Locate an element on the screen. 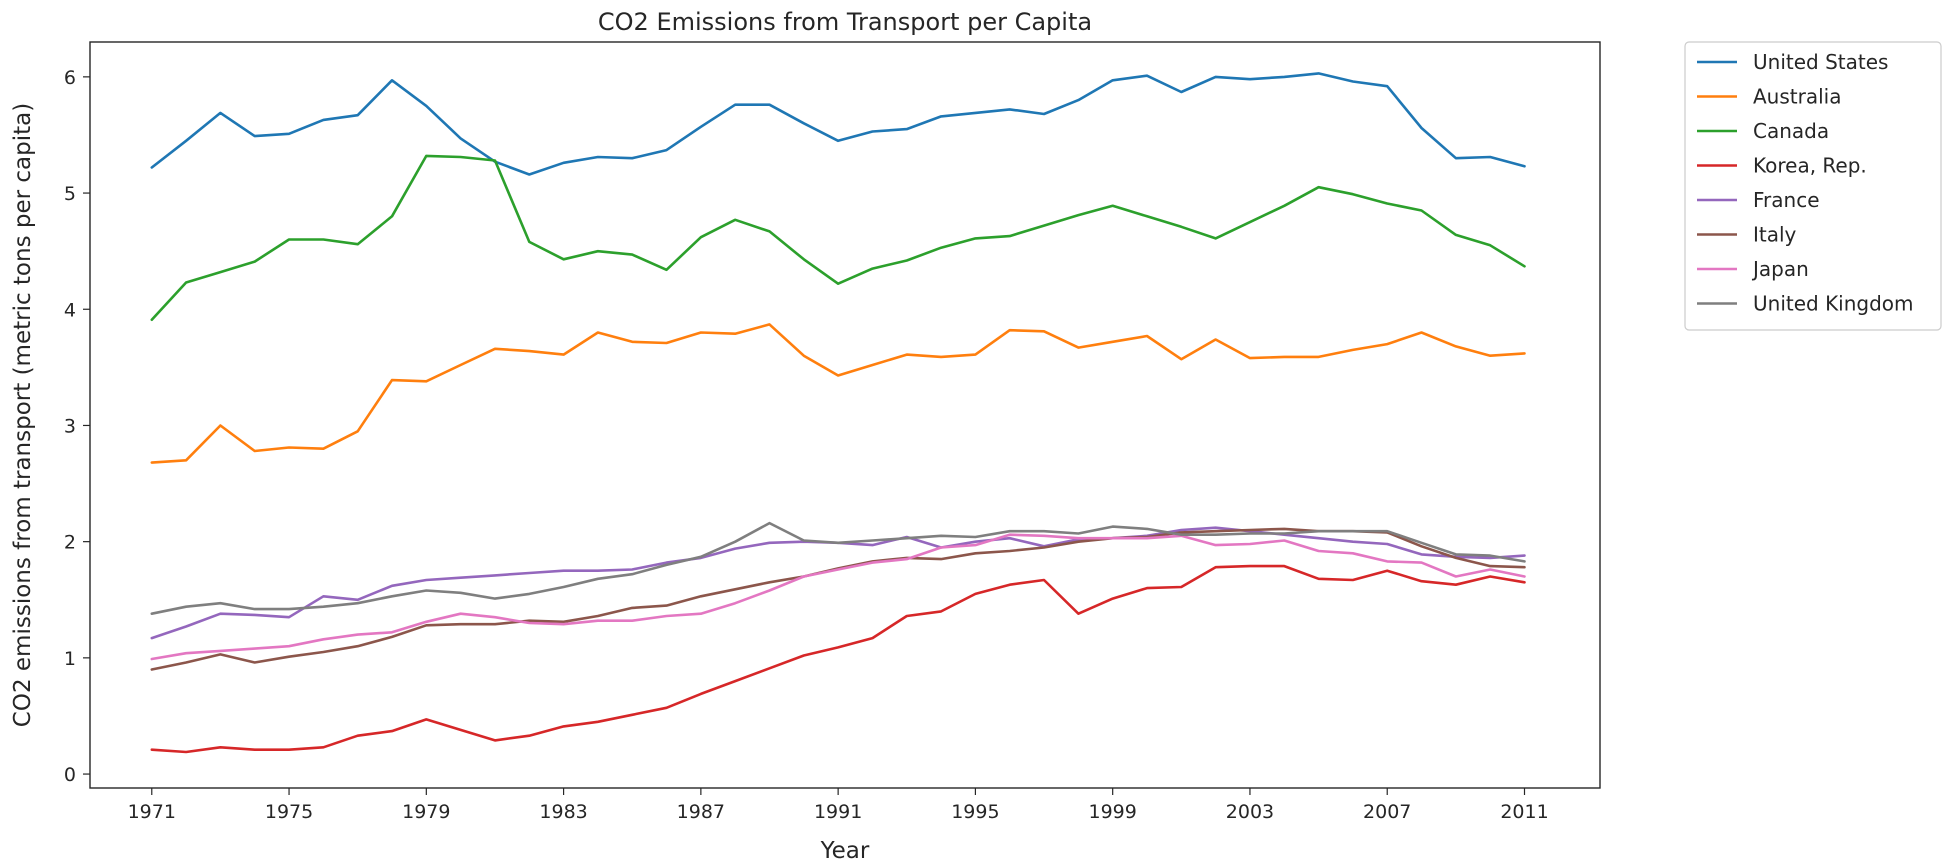  series-line-united-states is located at coordinates (838, 124).